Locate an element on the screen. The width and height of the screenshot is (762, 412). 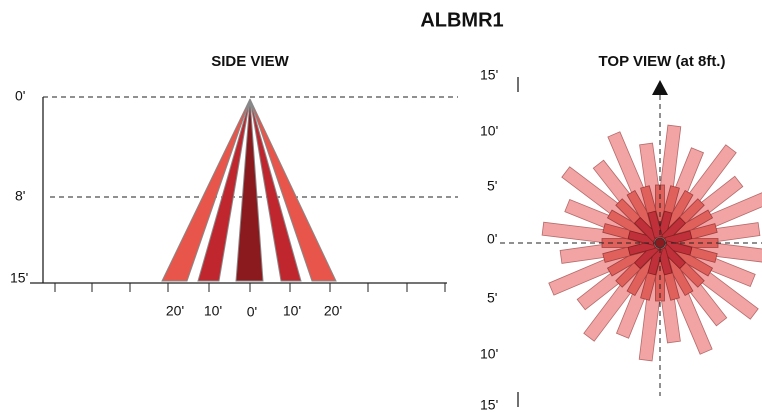
depth-label: 15' is located at coordinates (19, 278).